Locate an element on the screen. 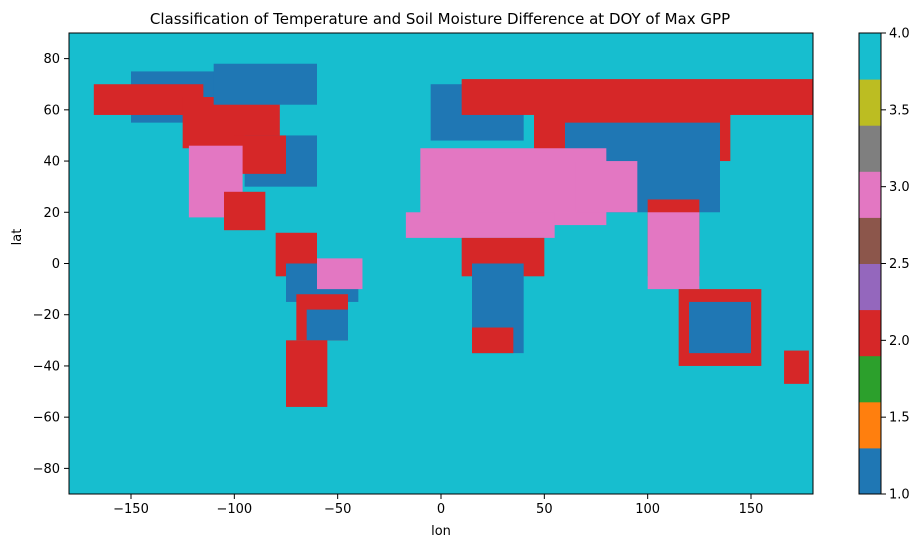 The width and height of the screenshot is (923, 547). y-axis-label: lat is located at coordinates (17, 237).